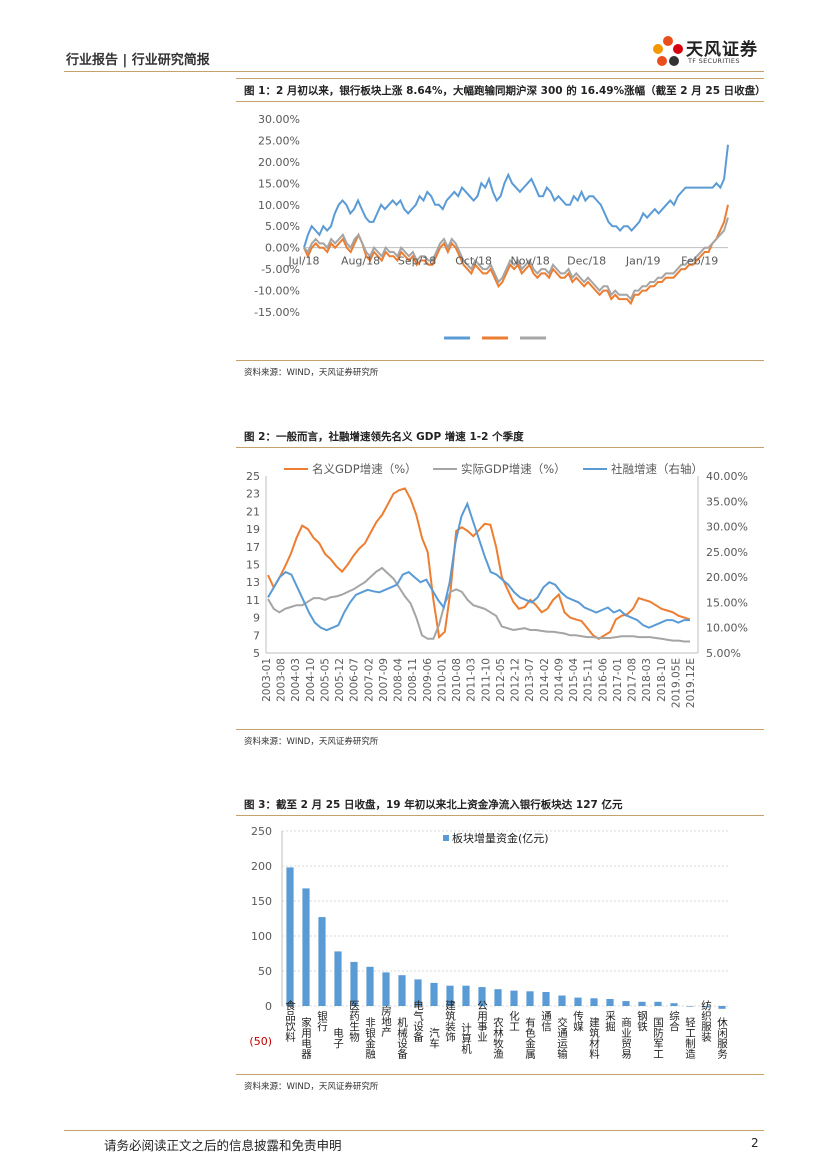  What do you see at coordinates (562, 1038) in the screenshot?
I see `x-category-label: 交通运输` at bounding box center [562, 1038].